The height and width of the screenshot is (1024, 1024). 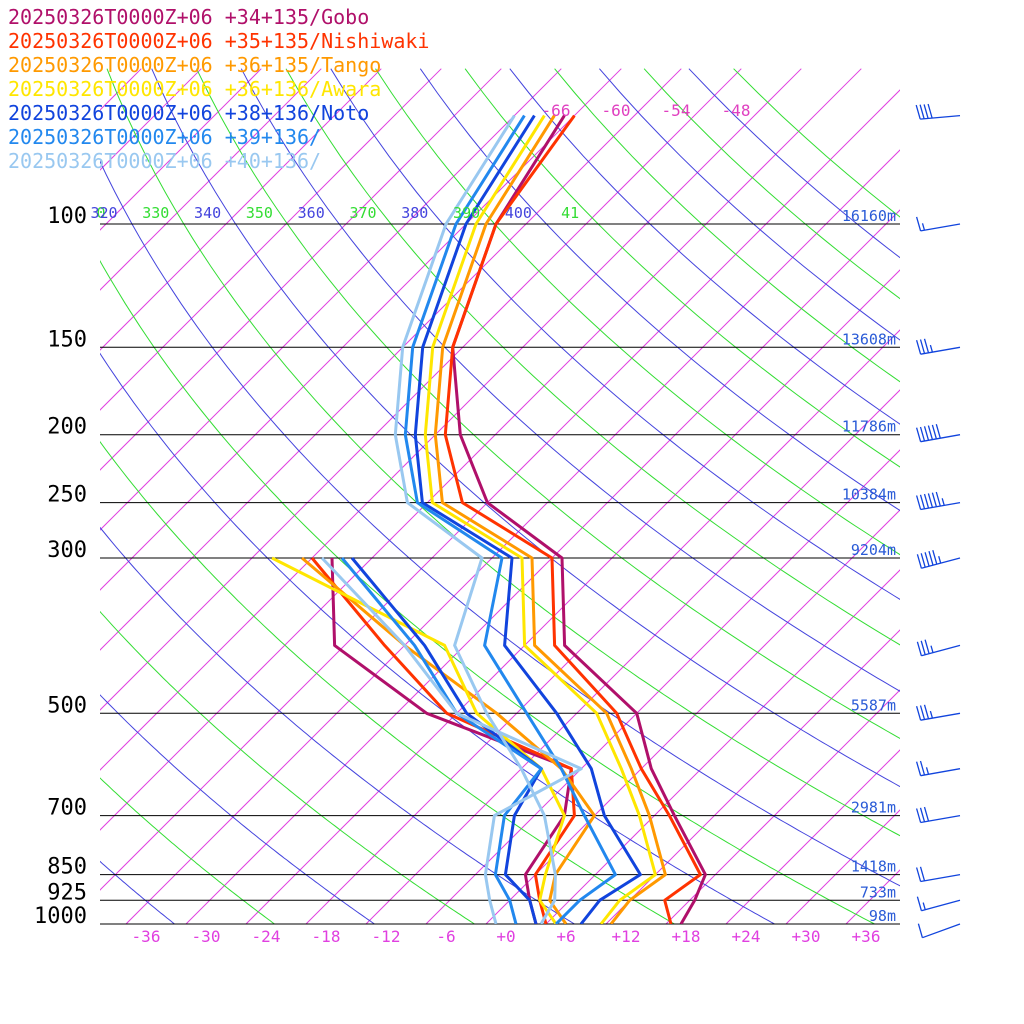 I want to click on temperature-tick-label: -30, so click(x=206, y=936).